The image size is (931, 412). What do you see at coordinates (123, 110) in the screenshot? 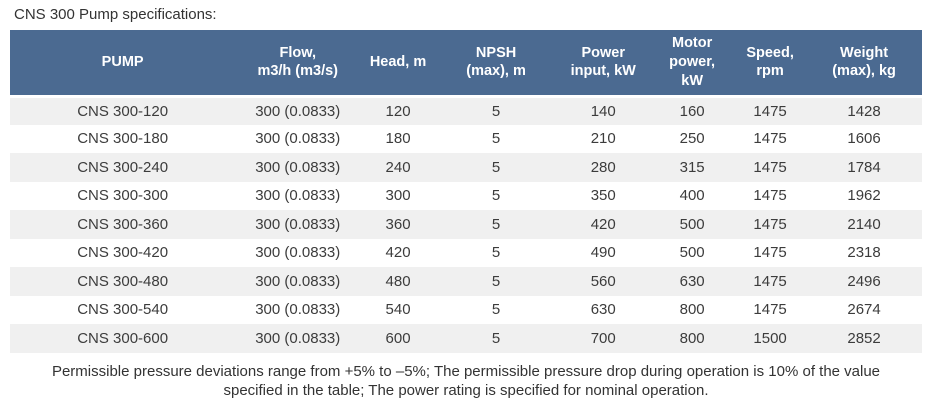
I see `cell-pump: CNS 300-120` at bounding box center [123, 110].